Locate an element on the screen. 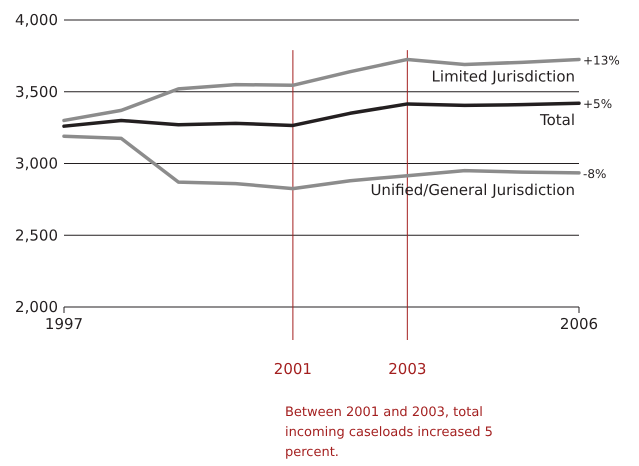  ref-line-label: 2001 is located at coordinates (293, 369).